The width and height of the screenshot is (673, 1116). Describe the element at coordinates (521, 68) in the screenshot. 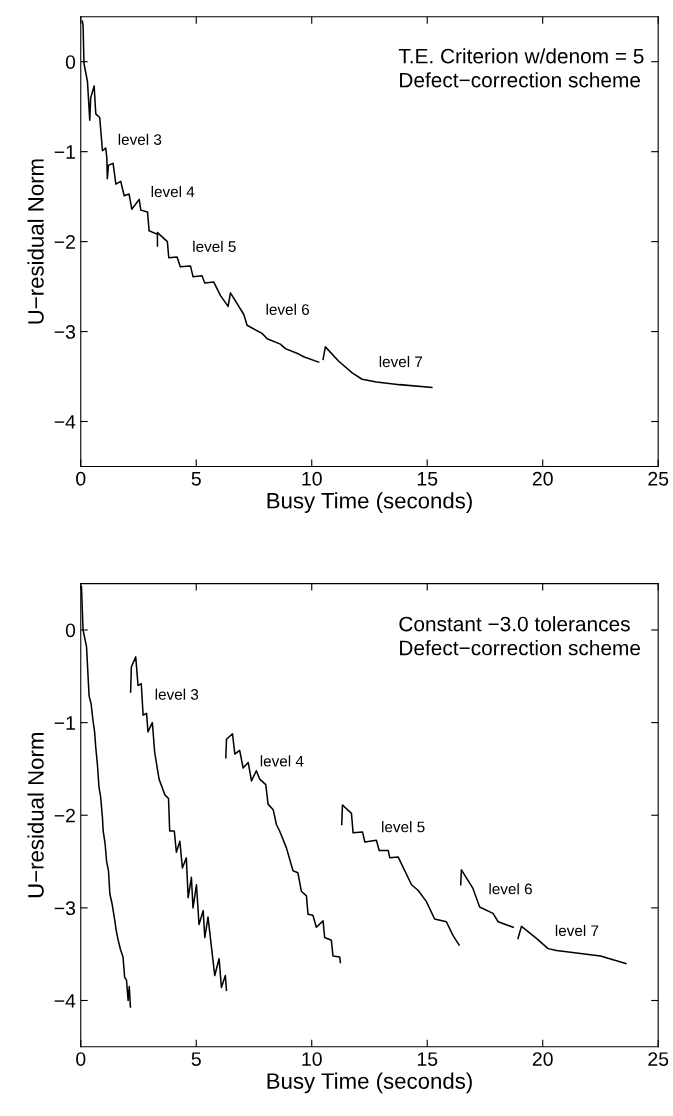

I see `text: T.E. Criterion w/denom = 5 Defect−correction scheme` at that location.